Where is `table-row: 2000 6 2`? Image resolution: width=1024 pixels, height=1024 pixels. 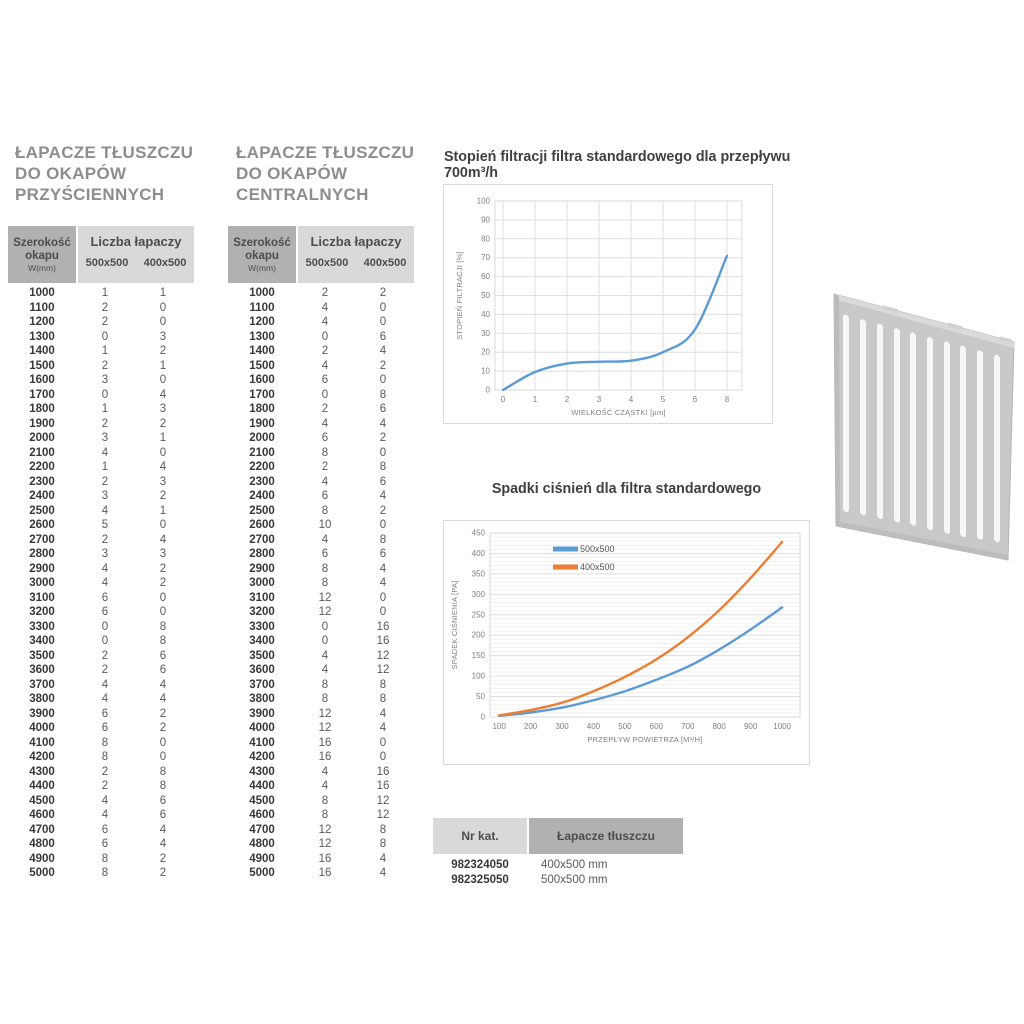
table-row: 2000 6 2 is located at coordinates (321, 438).